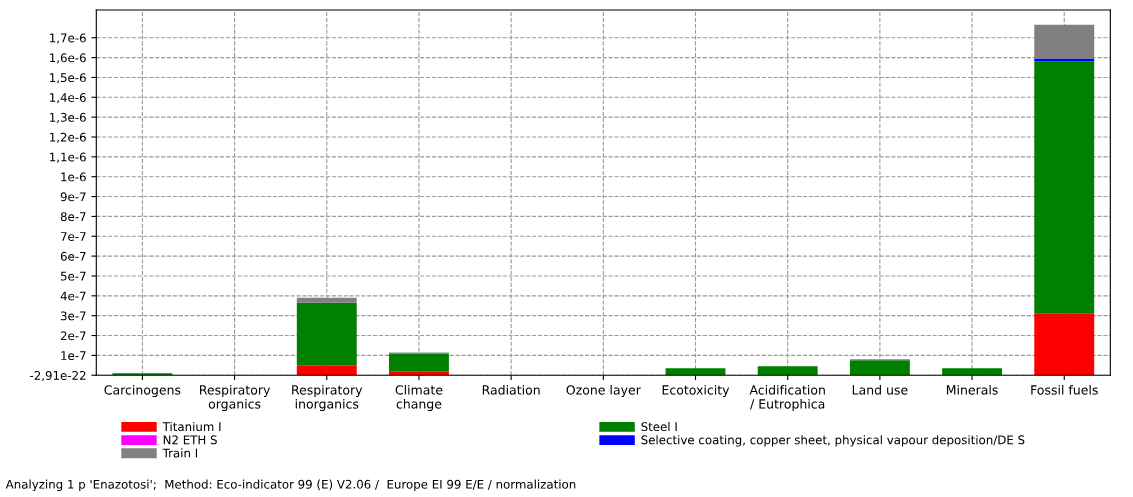  I want to click on y-tick-label: 1,4e-6, so click(68, 98).